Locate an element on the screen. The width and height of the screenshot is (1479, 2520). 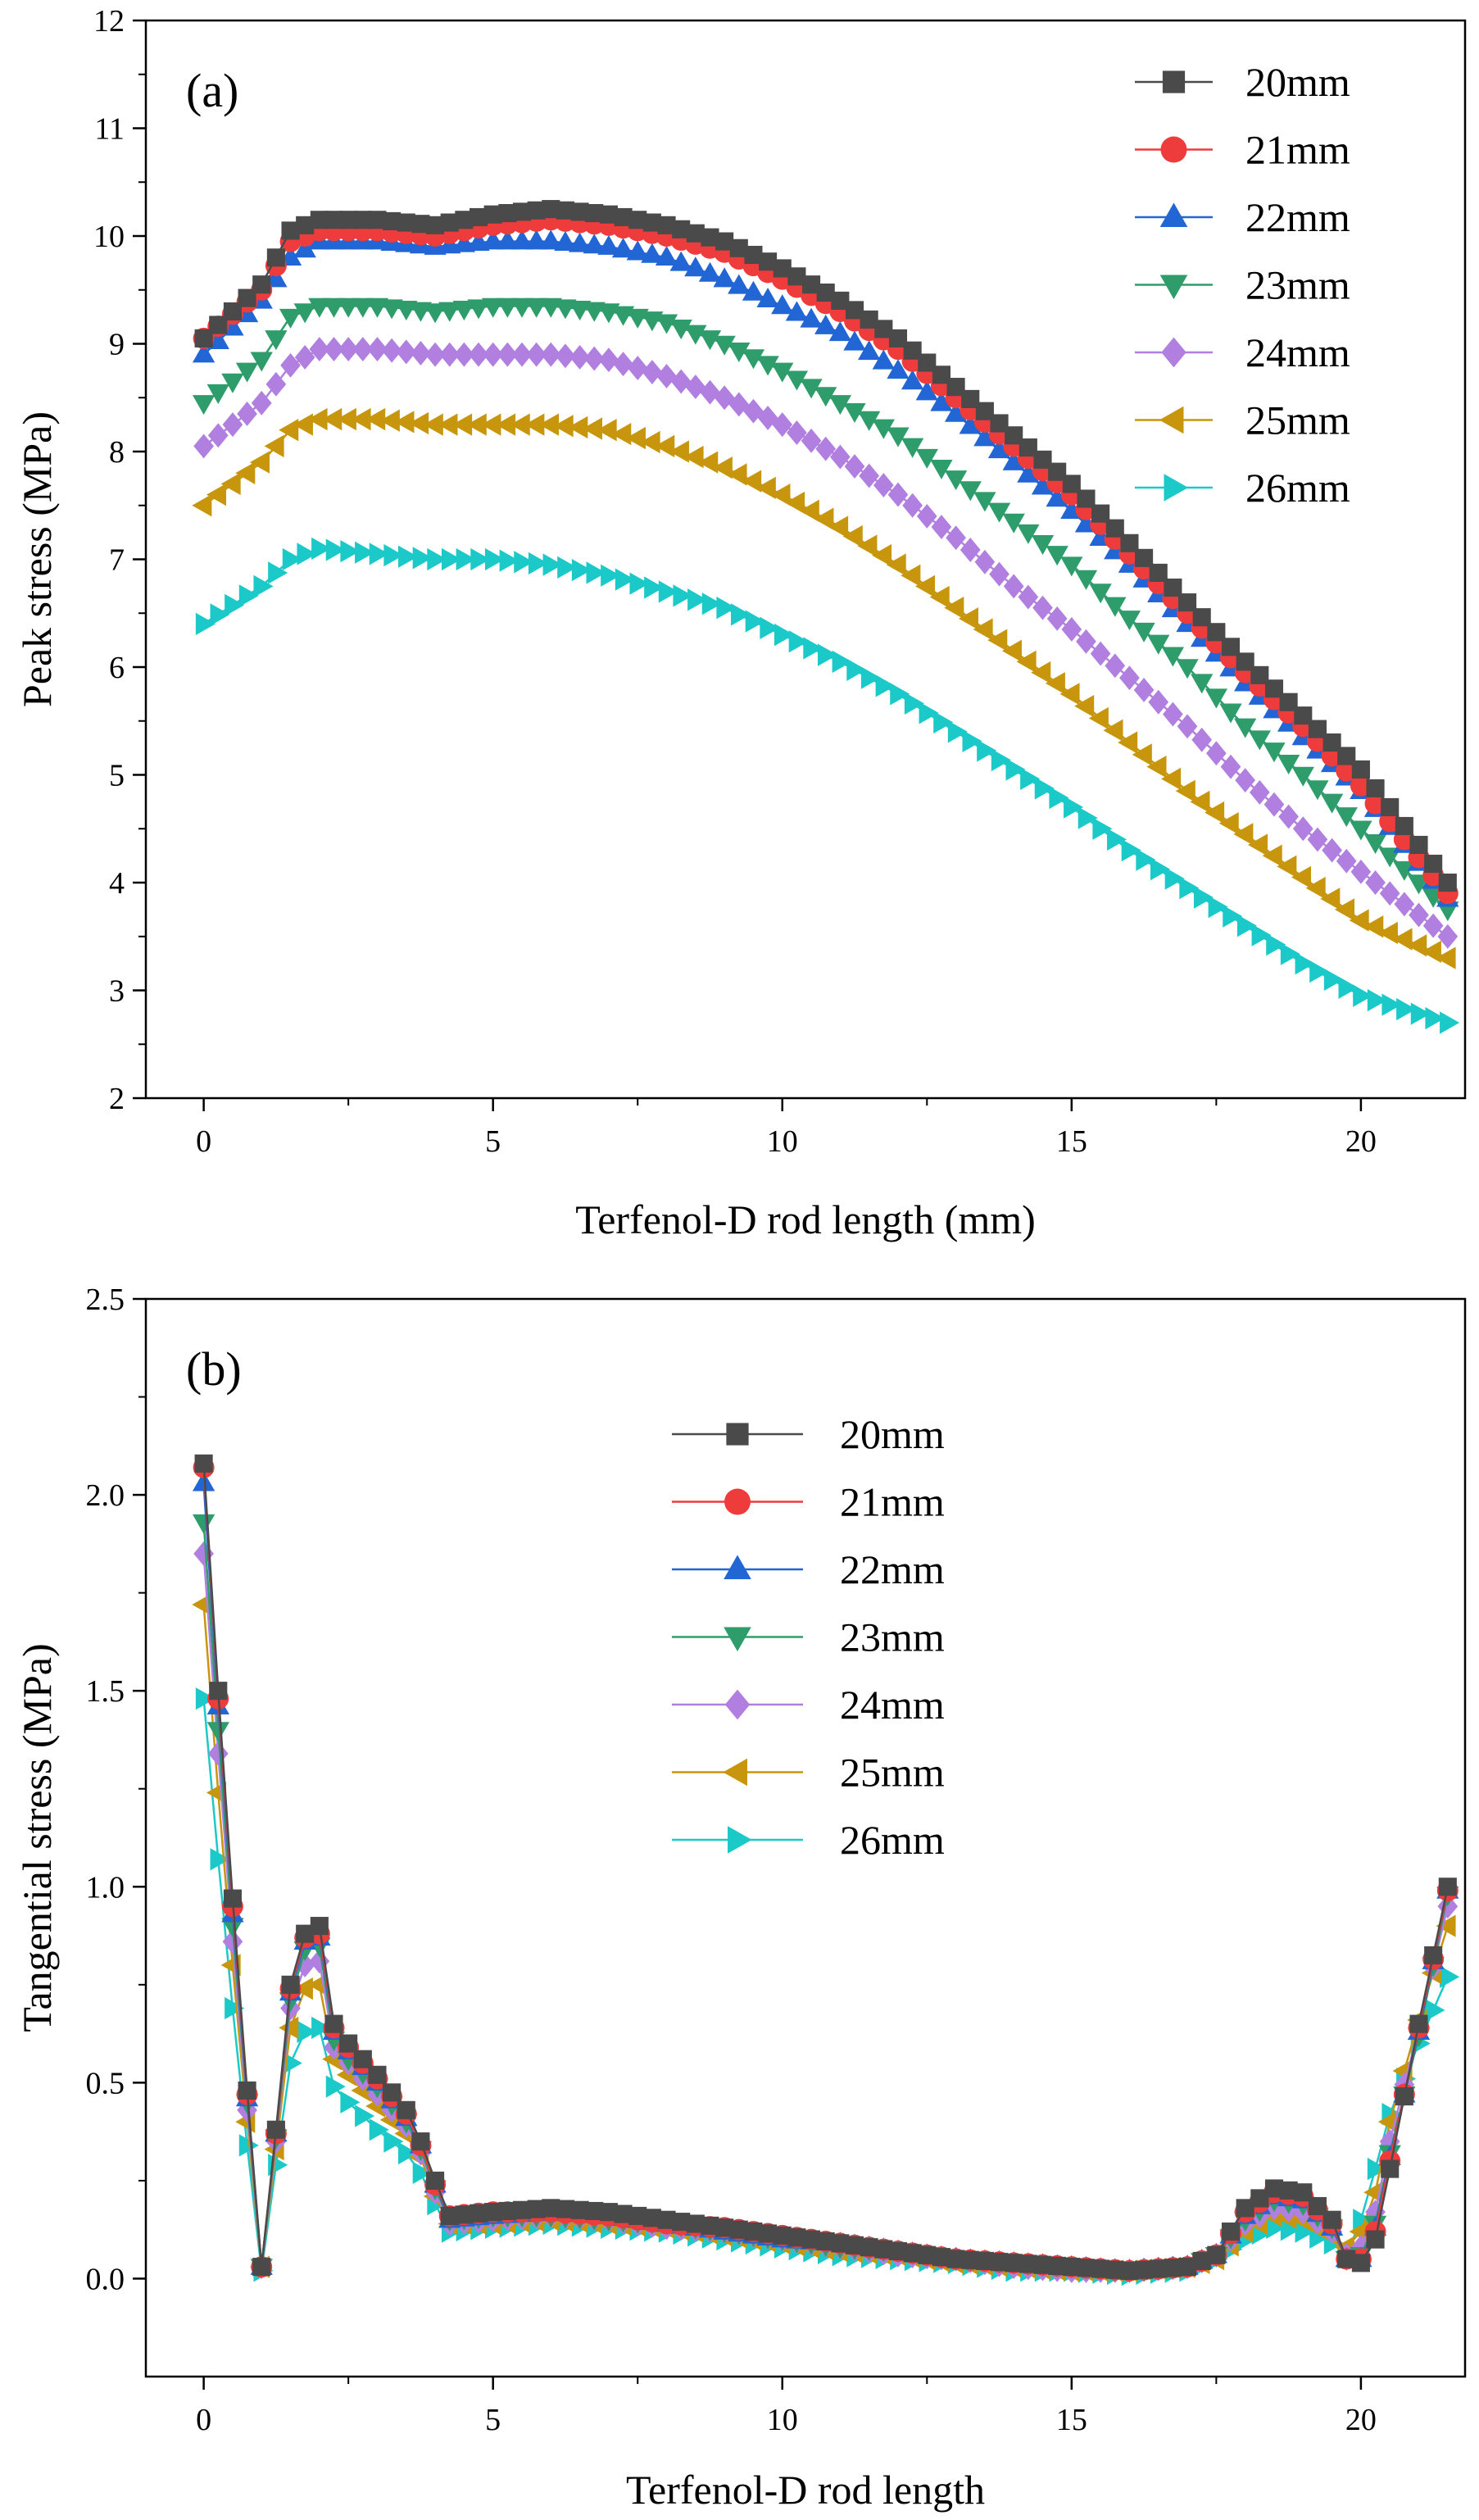
legend-item-26mm: 26mm is located at coordinates (1242, 488).